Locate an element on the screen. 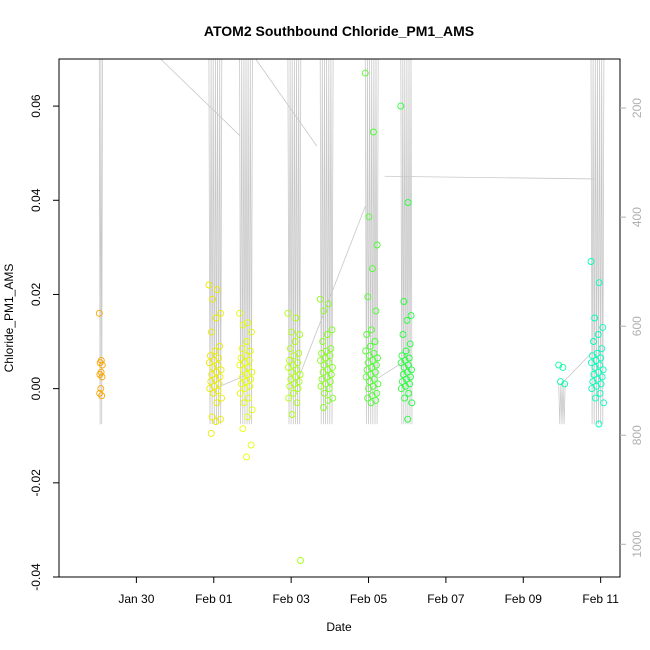  x-tick-label: Feb 05 is located at coordinates (369, 599).